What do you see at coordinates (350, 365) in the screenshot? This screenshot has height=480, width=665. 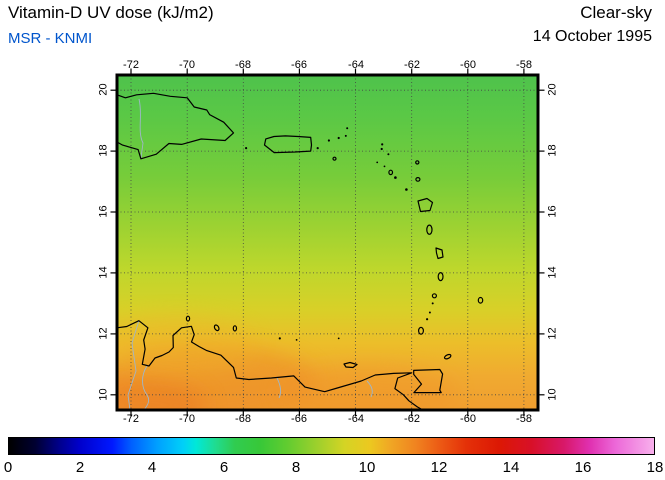 I see `coast-margarita` at bounding box center [350, 365].